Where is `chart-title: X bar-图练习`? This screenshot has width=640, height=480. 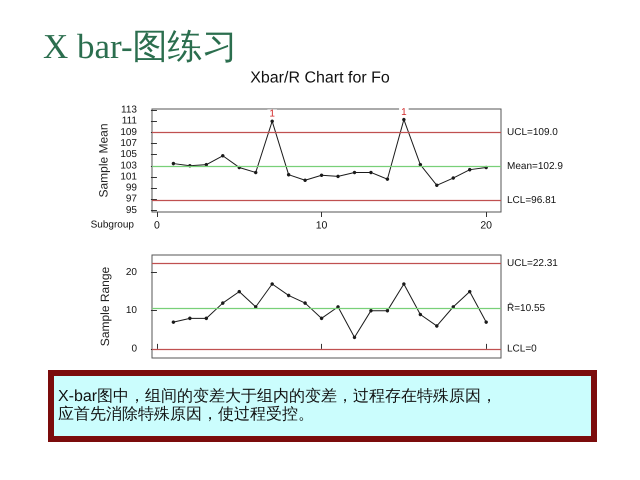 chart-title: X bar-图练习 is located at coordinates (140, 46).